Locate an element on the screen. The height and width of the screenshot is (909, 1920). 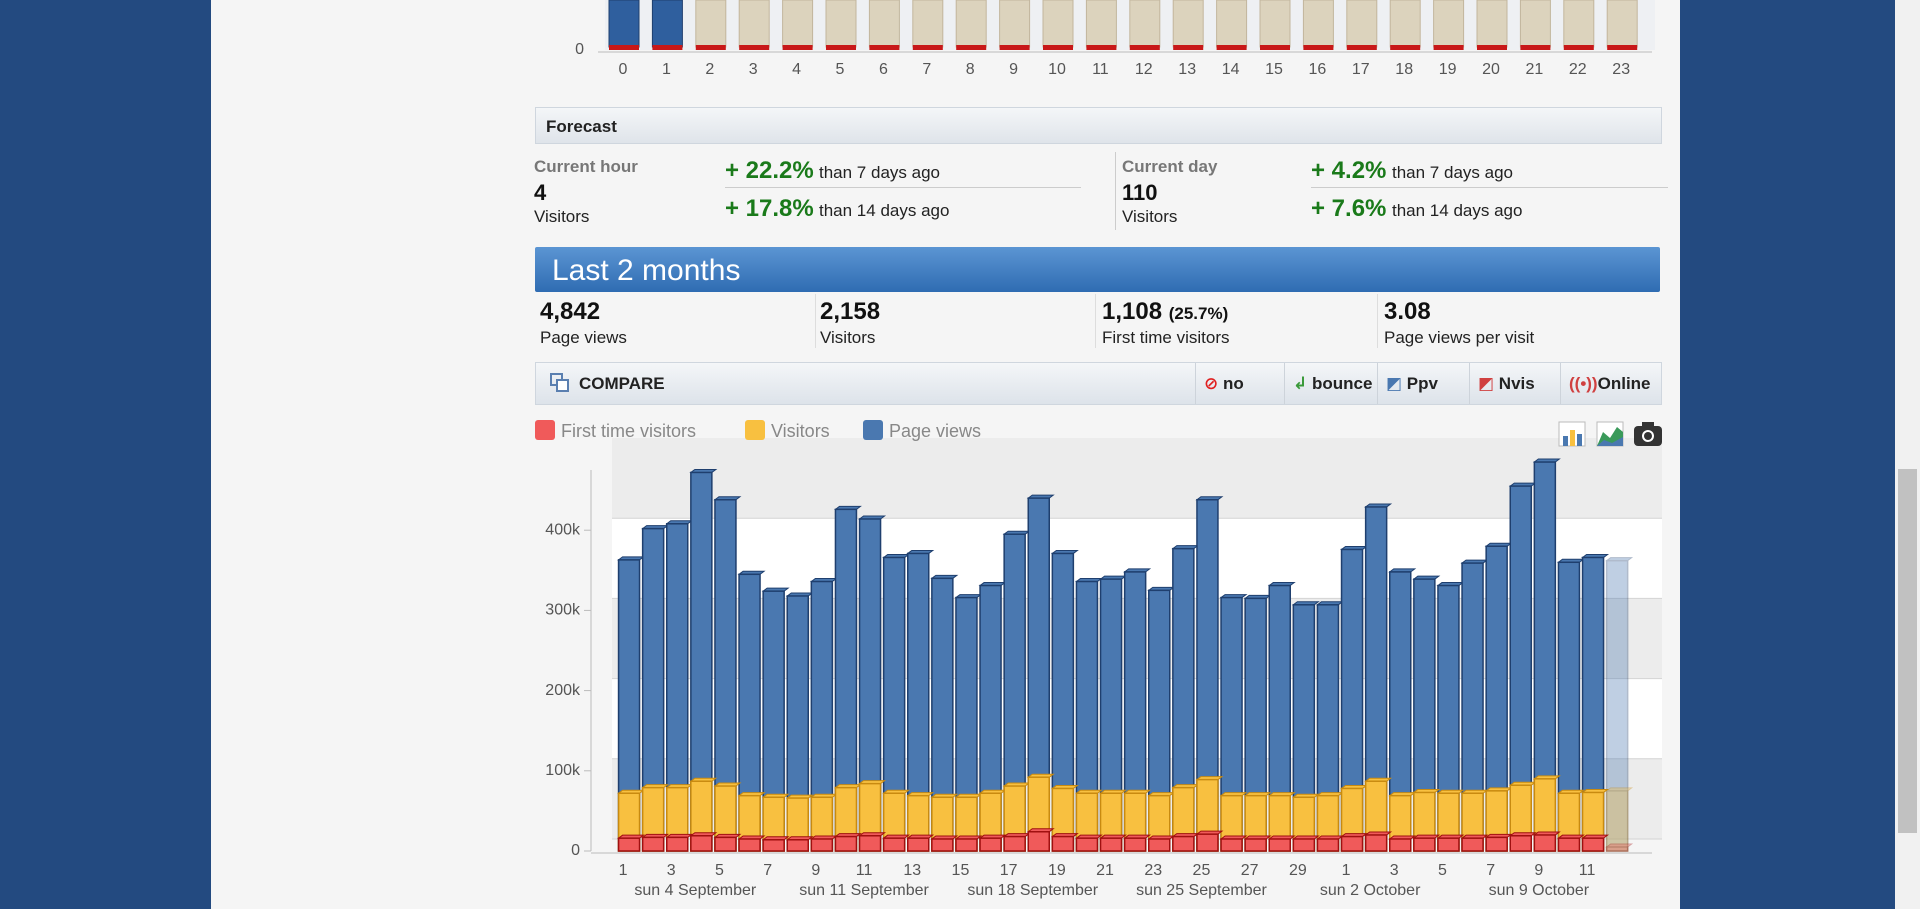
x-tick-label: 27 is located at coordinates (1250, 870).